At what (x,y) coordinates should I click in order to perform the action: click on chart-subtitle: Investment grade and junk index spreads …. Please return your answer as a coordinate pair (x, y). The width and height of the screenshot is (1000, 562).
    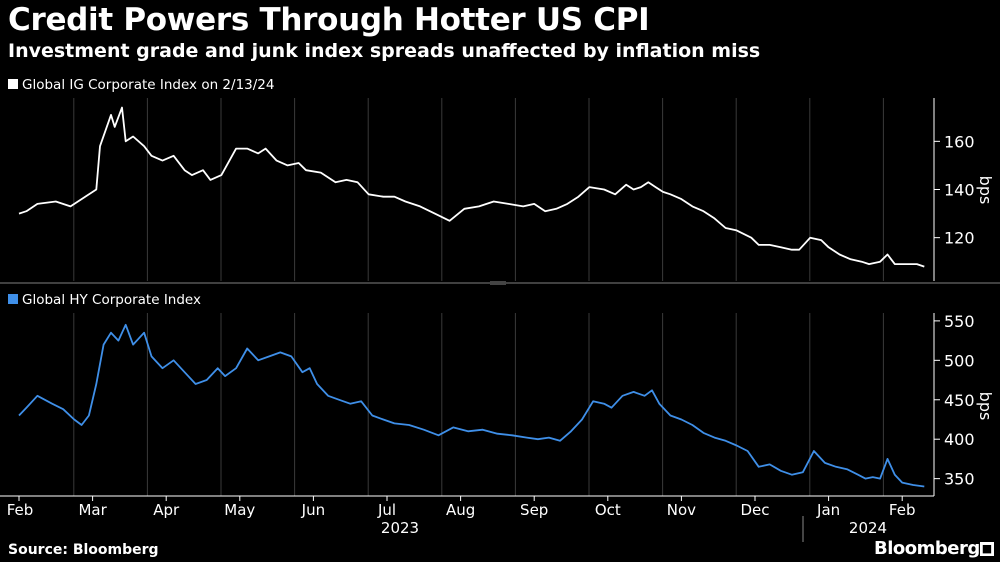
    Looking at the image, I should click on (384, 51).